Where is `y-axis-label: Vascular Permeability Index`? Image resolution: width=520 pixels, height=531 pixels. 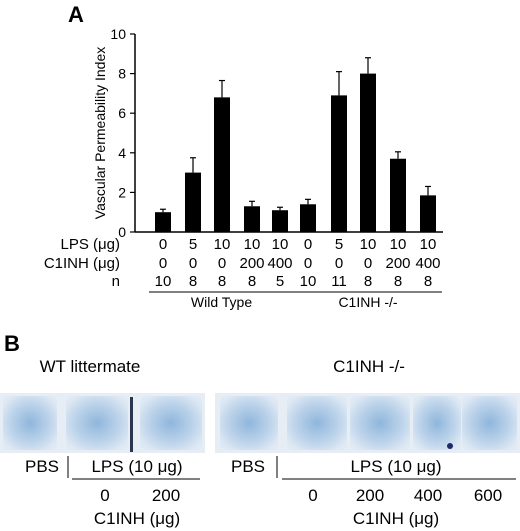 y-axis-label: Vascular Permeability Index is located at coordinates (100, 133).